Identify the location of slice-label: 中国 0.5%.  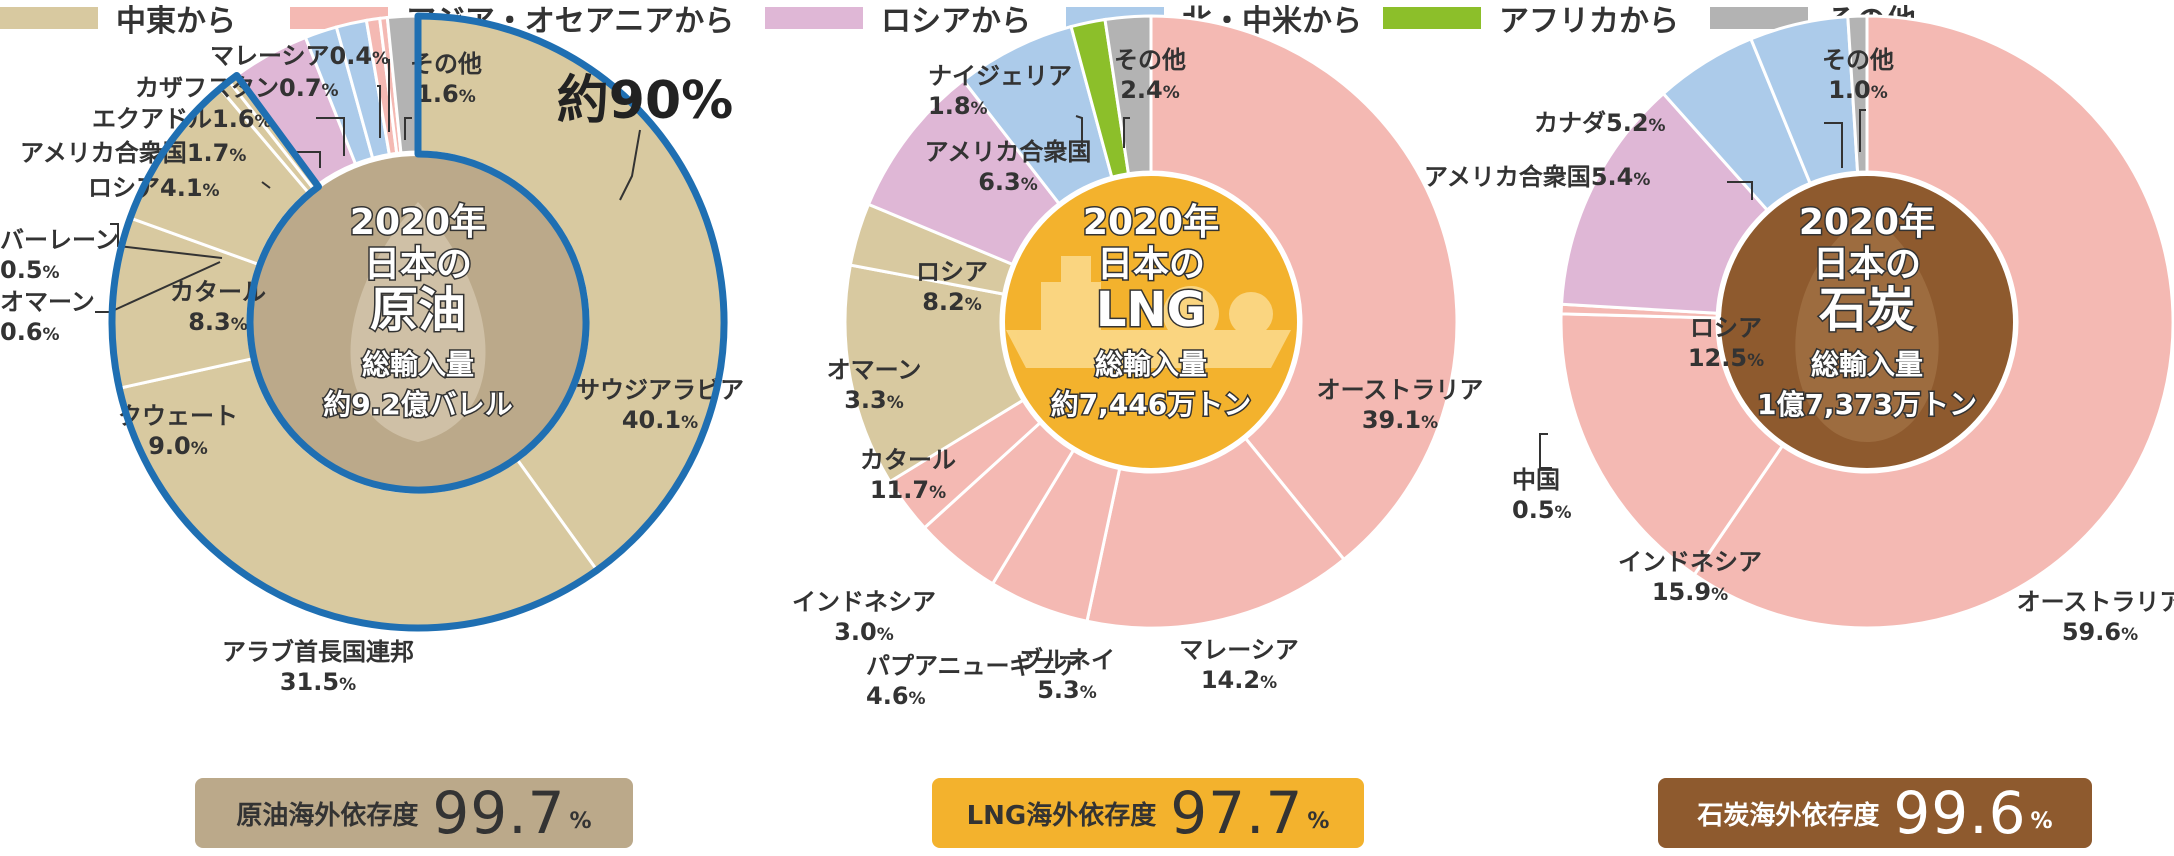
(1542, 495).